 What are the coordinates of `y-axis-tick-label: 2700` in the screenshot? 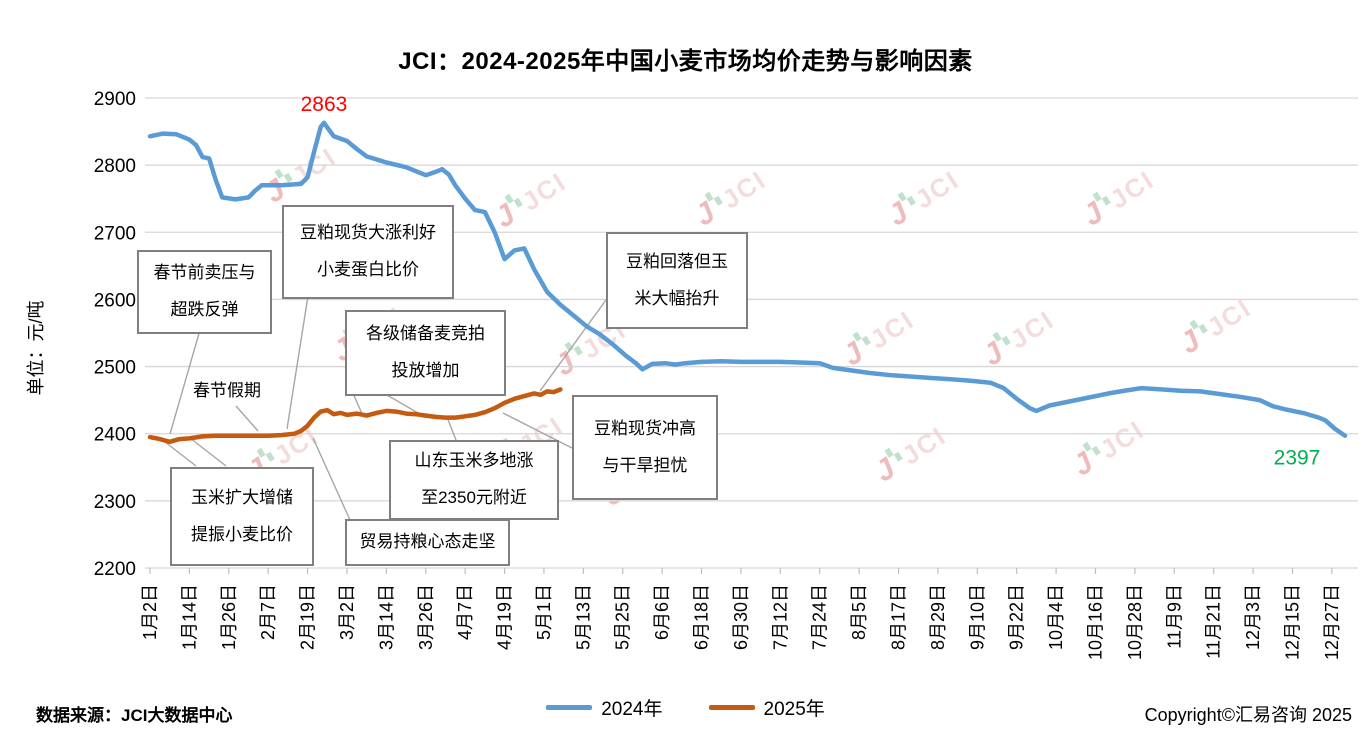 It's located at (115, 233).